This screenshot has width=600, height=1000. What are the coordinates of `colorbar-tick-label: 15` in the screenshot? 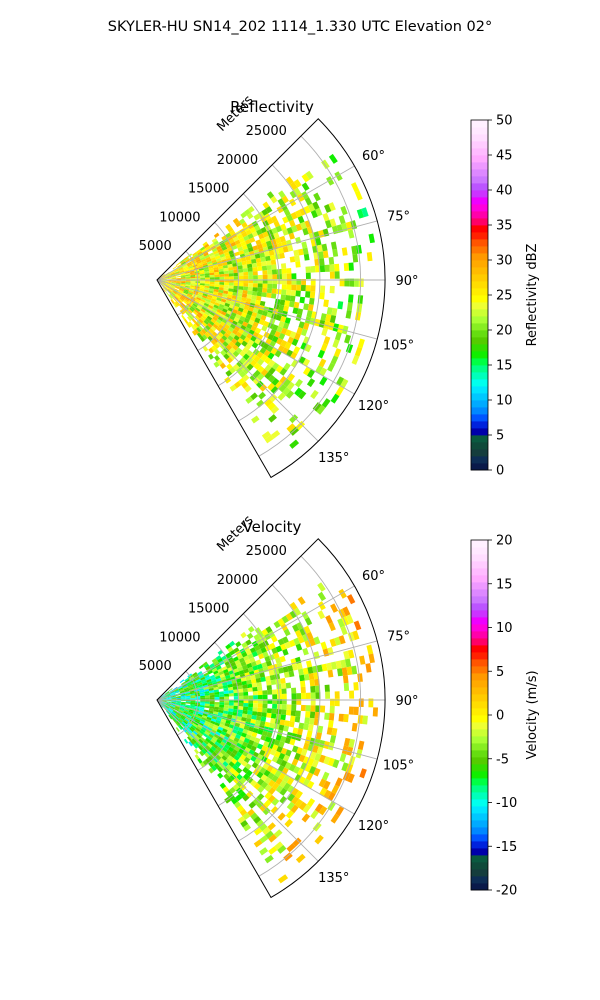 It's located at (504, 366).